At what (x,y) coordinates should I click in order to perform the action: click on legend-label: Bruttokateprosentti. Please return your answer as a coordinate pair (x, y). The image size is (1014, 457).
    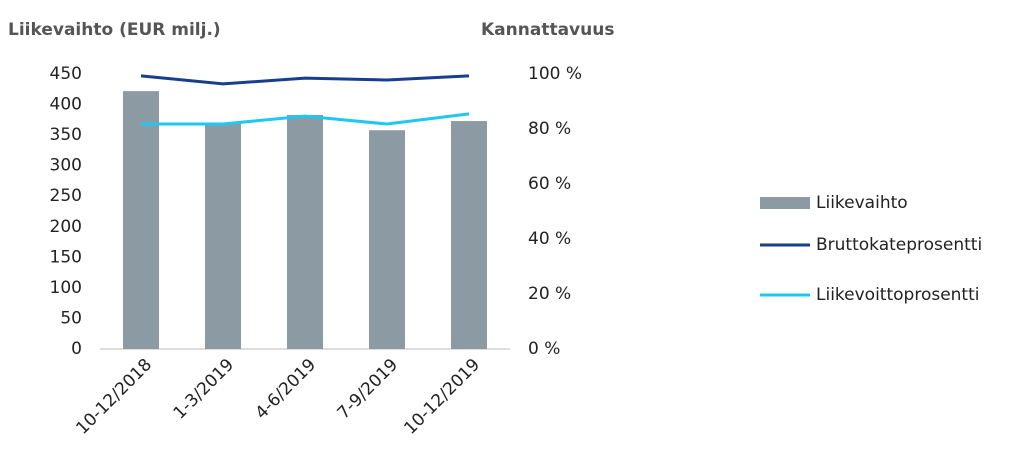
    Looking at the image, I should click on (899, 245).